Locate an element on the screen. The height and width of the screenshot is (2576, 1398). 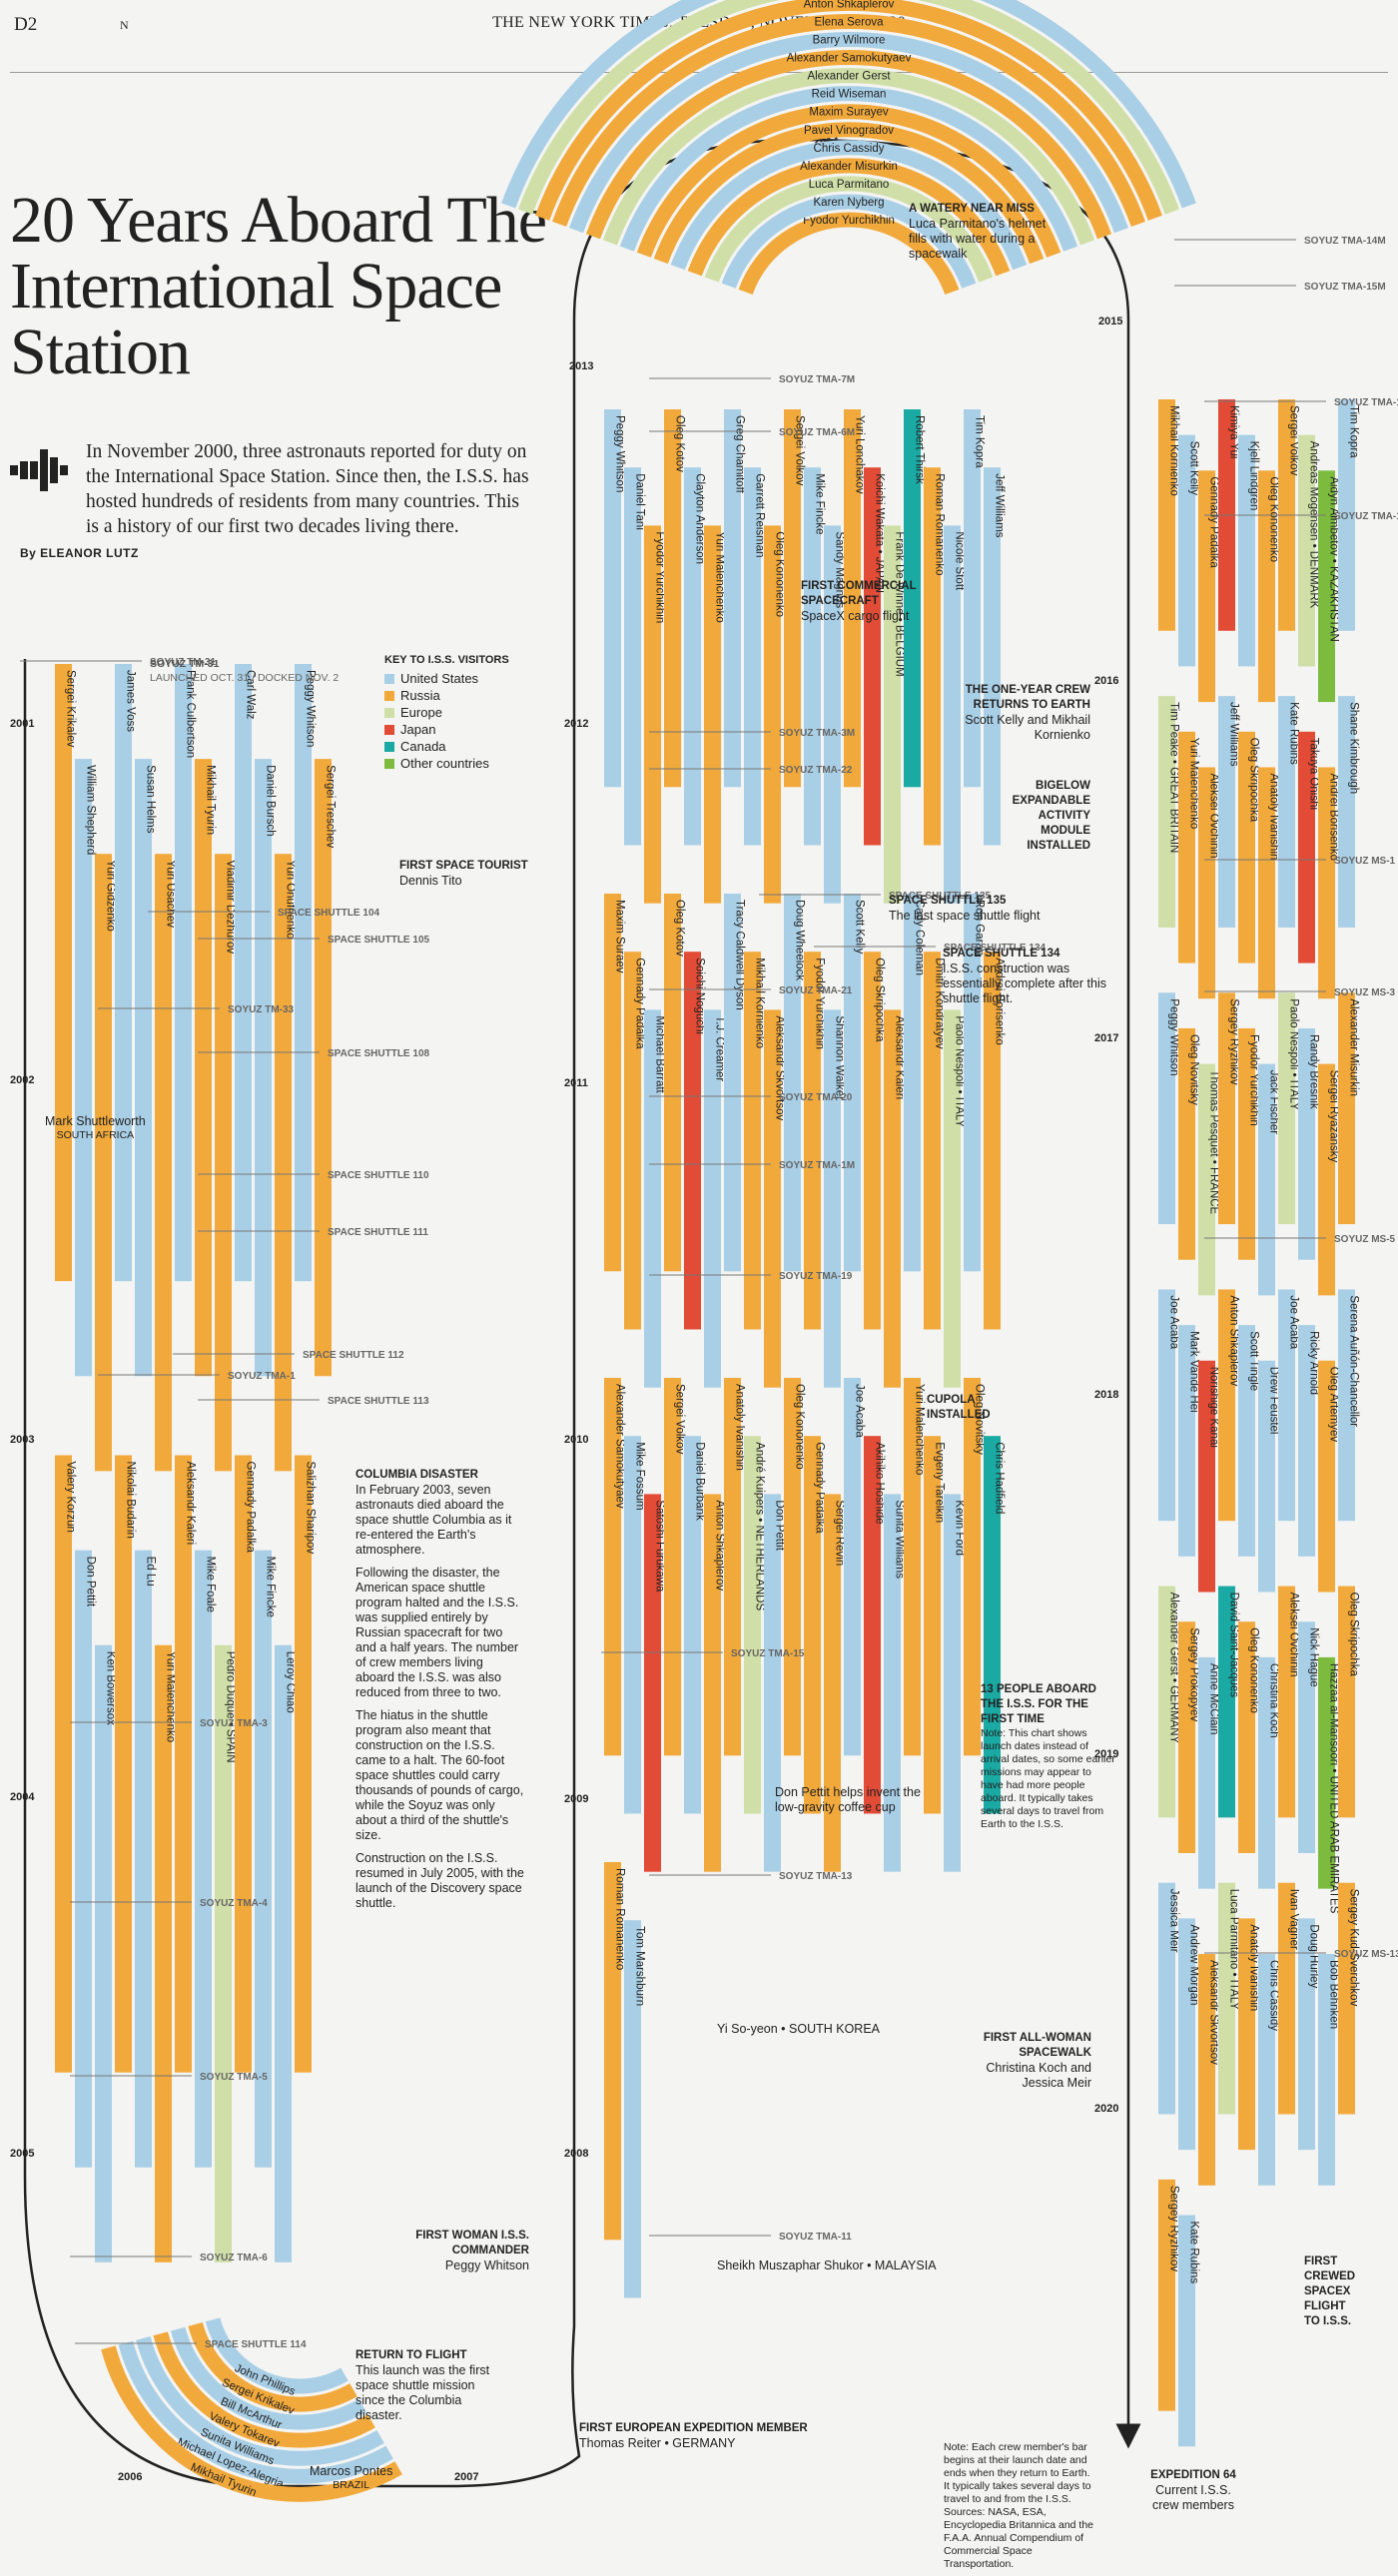
flight-label: SOYUZ TMA-1M is located at coordinates (817, 1165).